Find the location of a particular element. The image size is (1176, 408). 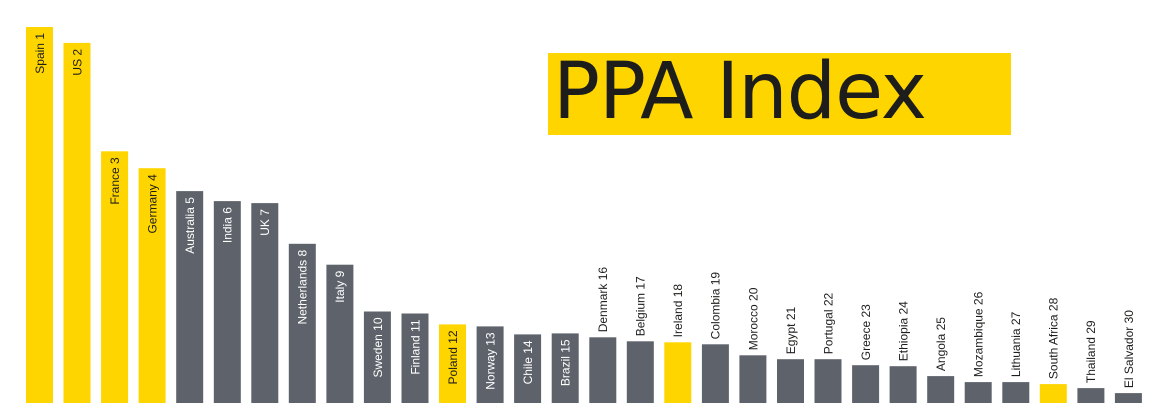

bar-label-19: Colombia 19 is located at coordinates (716, 306).